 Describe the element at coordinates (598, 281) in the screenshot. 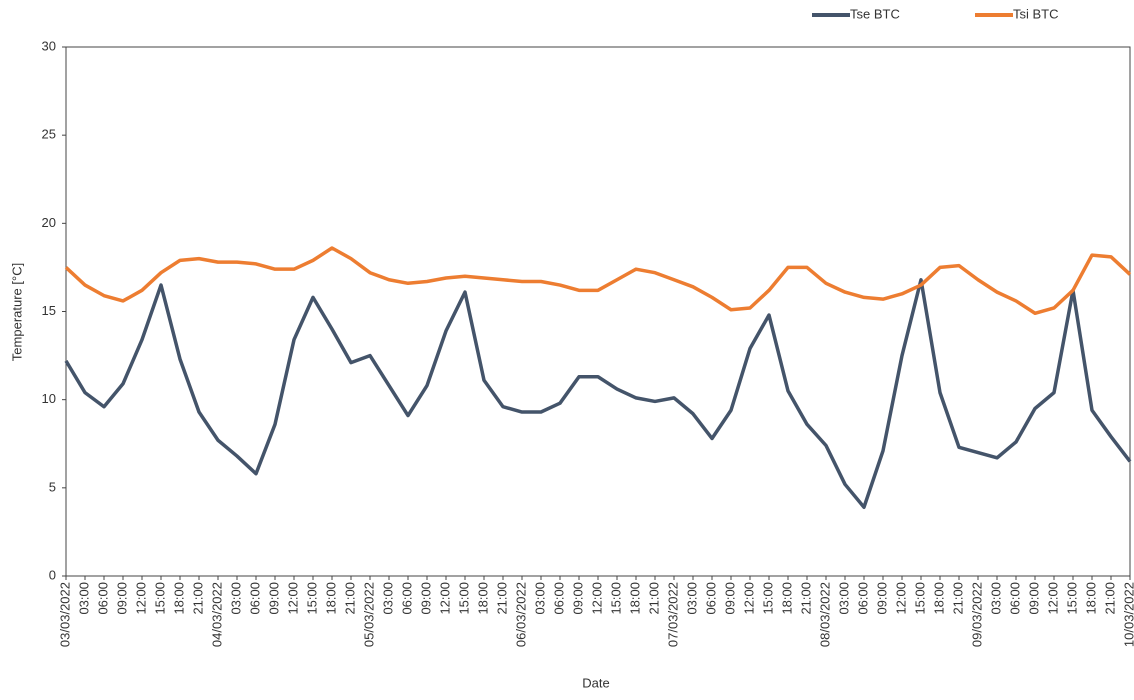

I see `series-line` at that location.